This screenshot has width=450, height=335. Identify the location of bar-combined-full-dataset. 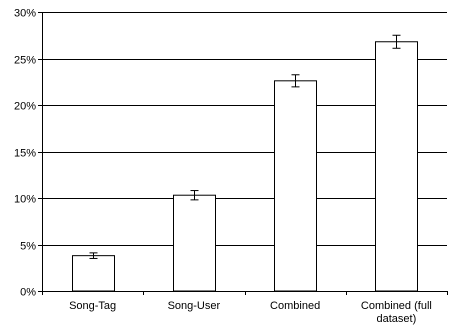
(396, 166).